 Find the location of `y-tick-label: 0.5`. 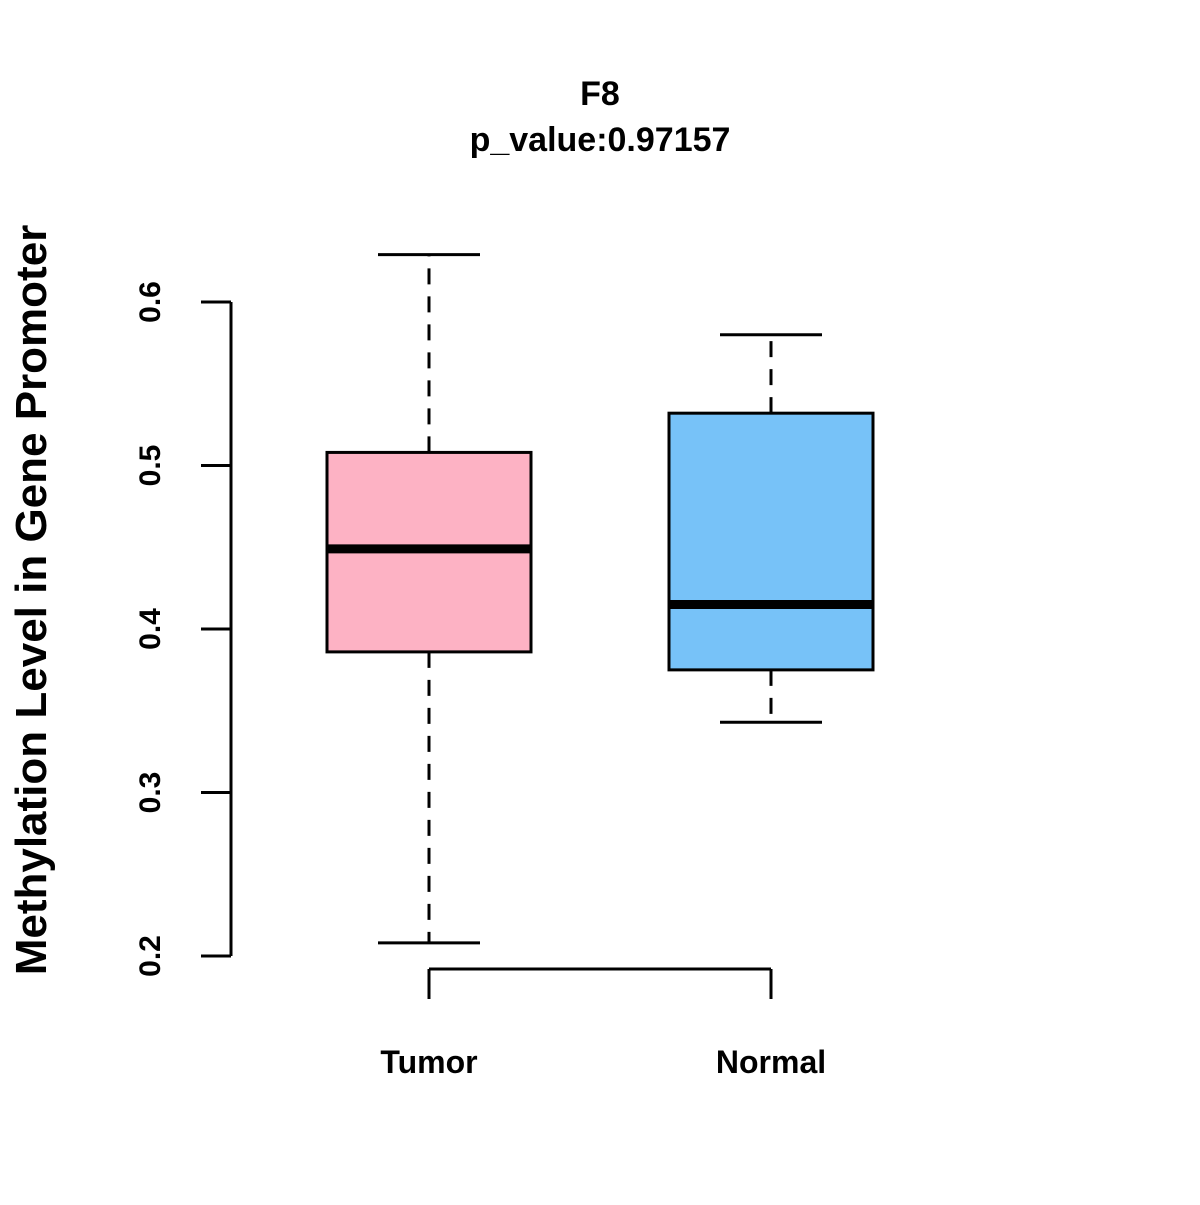

y-tick-label: 0.5 is located at coordinates (150, 466).